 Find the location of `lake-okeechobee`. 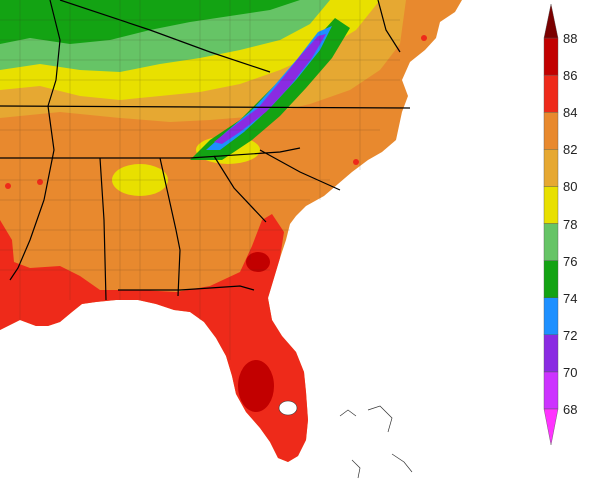

lake-okeechobee is located at coordinates (288, 408).